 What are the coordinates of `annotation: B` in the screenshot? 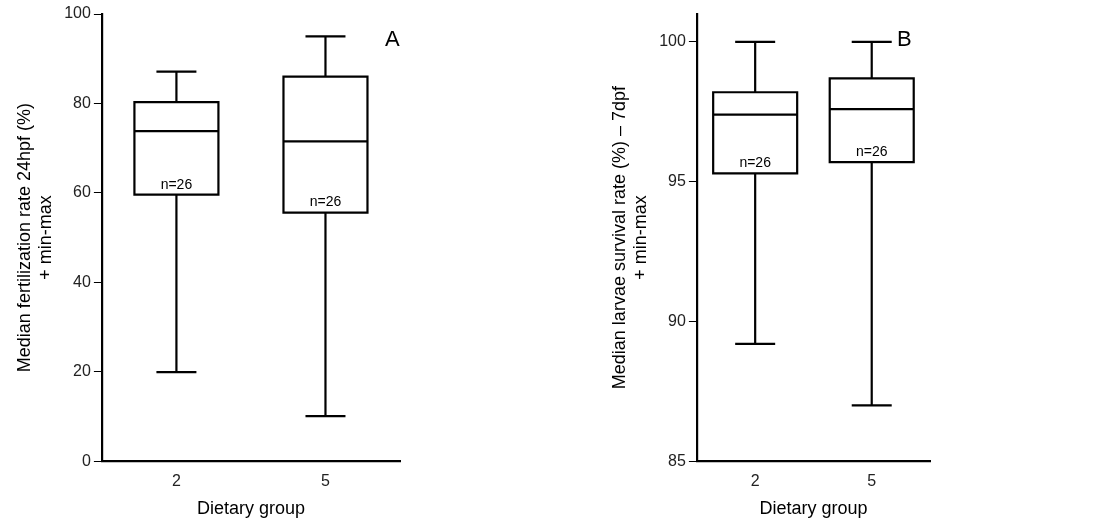 It's located at (904, 39).